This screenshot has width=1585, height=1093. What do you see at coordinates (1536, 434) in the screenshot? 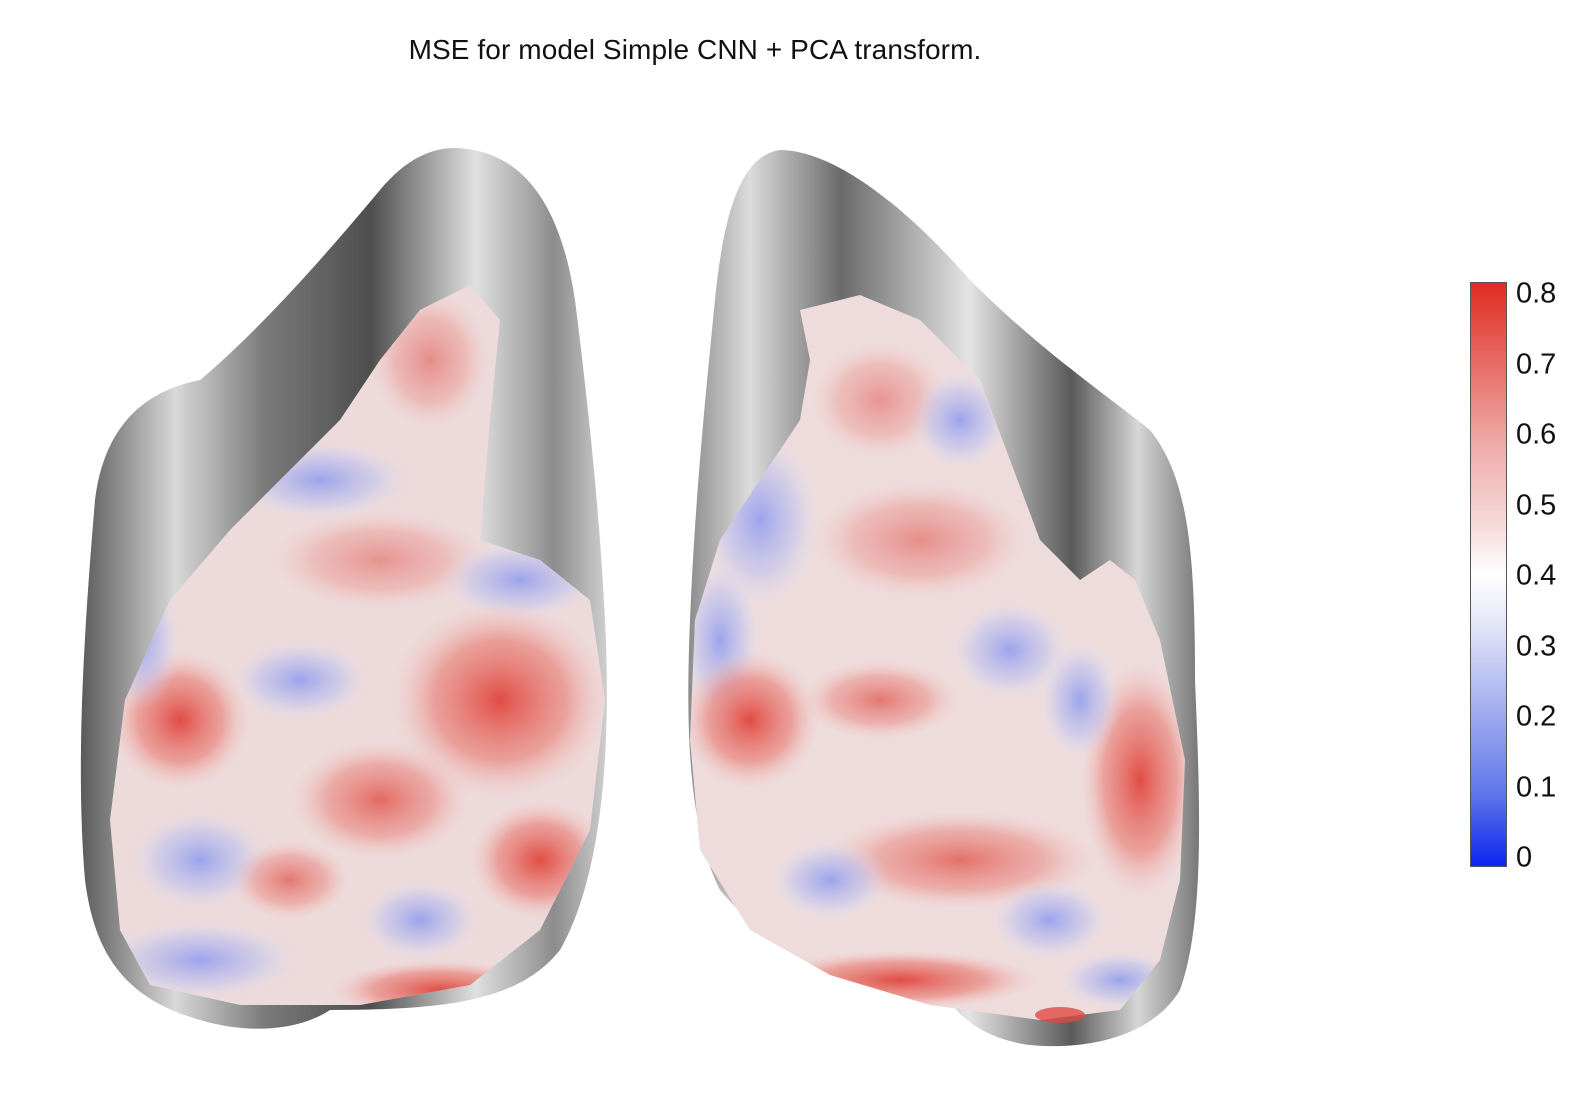
I see `tick-label: 0.6` at bounding box center [1536, 434].